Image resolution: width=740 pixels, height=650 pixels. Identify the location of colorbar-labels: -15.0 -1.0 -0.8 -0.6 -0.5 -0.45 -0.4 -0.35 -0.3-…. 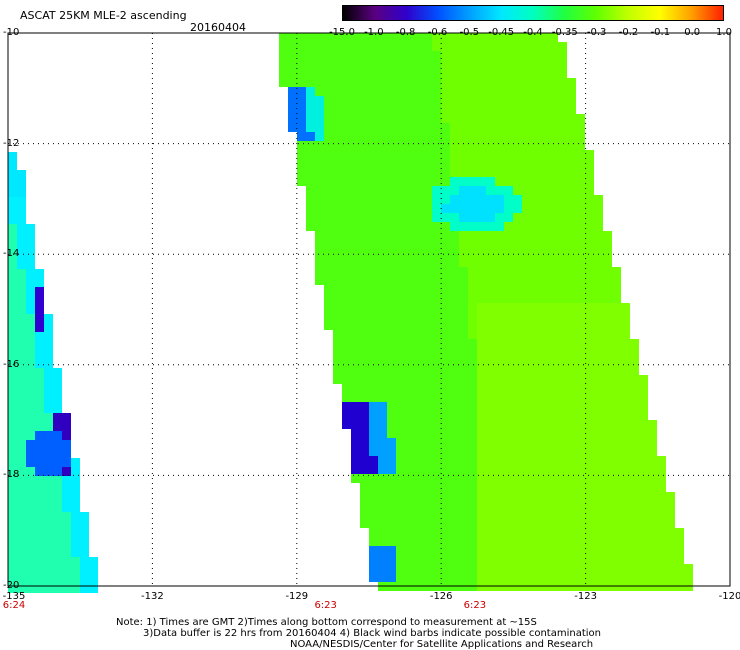
(530, 33).